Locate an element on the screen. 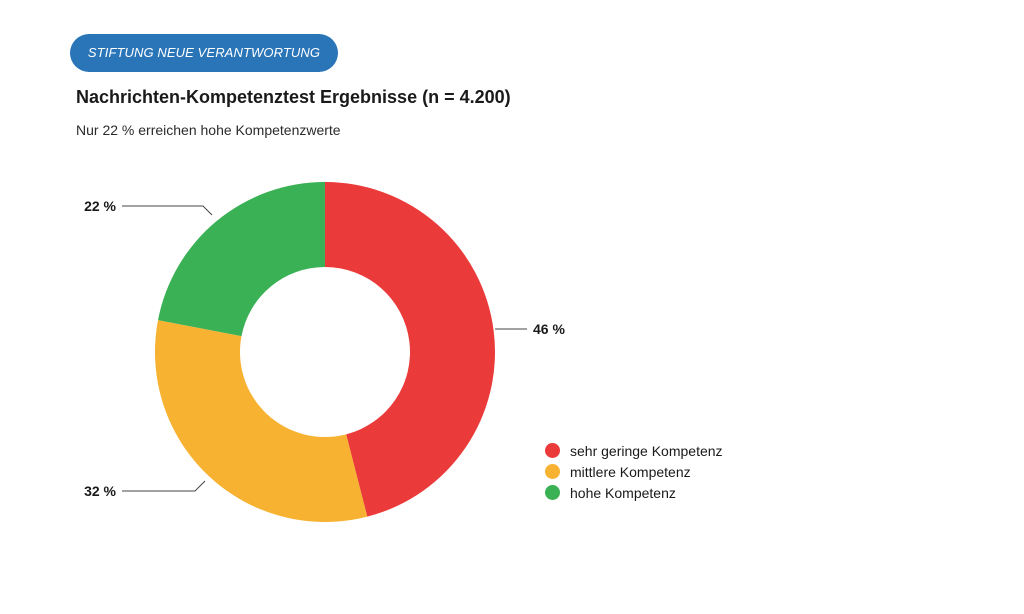  legend-label: mittlere Kompetenz is located at coordinates (630, 471).